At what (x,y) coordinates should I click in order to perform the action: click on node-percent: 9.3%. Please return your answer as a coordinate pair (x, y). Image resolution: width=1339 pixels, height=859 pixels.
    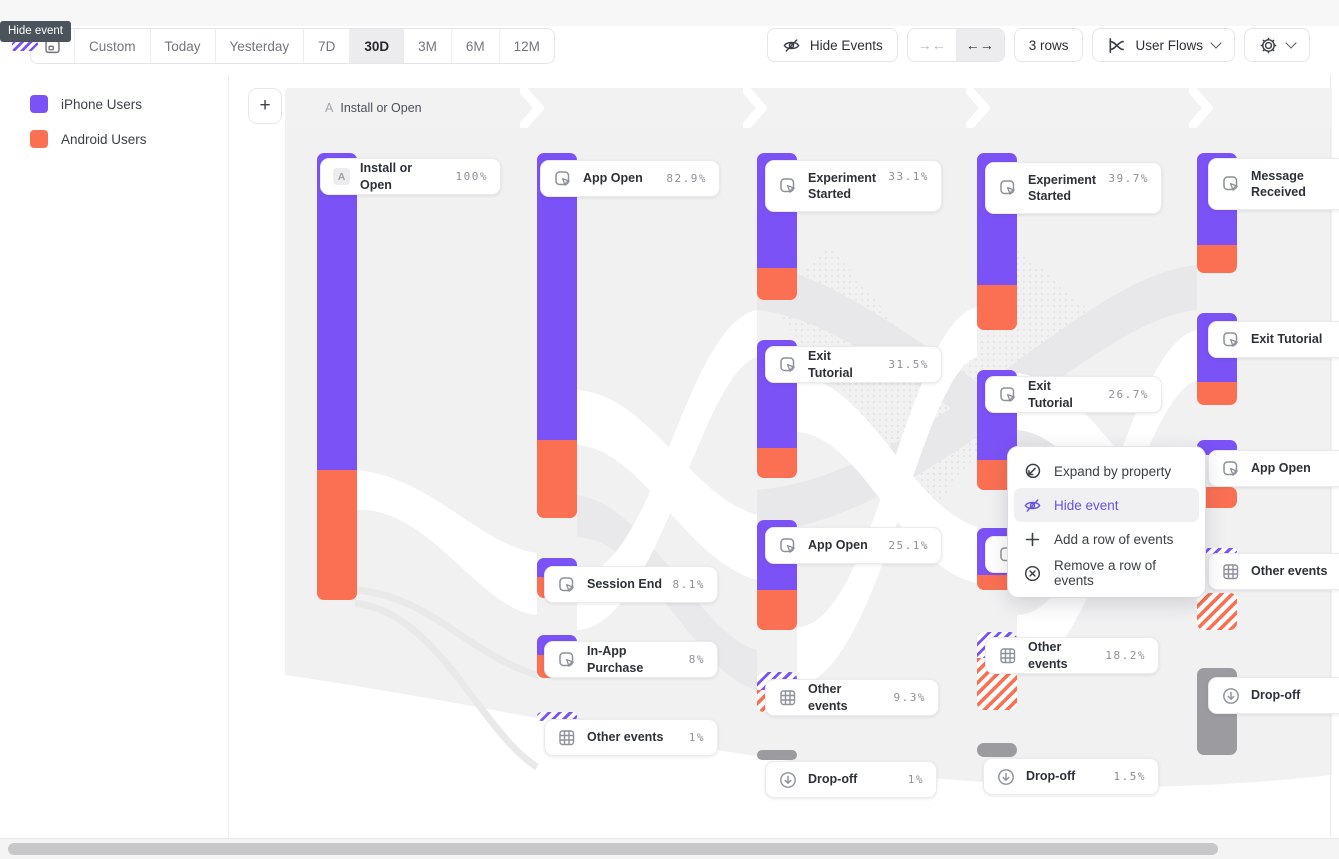
    Looking at the image, I should click on (909, 697).